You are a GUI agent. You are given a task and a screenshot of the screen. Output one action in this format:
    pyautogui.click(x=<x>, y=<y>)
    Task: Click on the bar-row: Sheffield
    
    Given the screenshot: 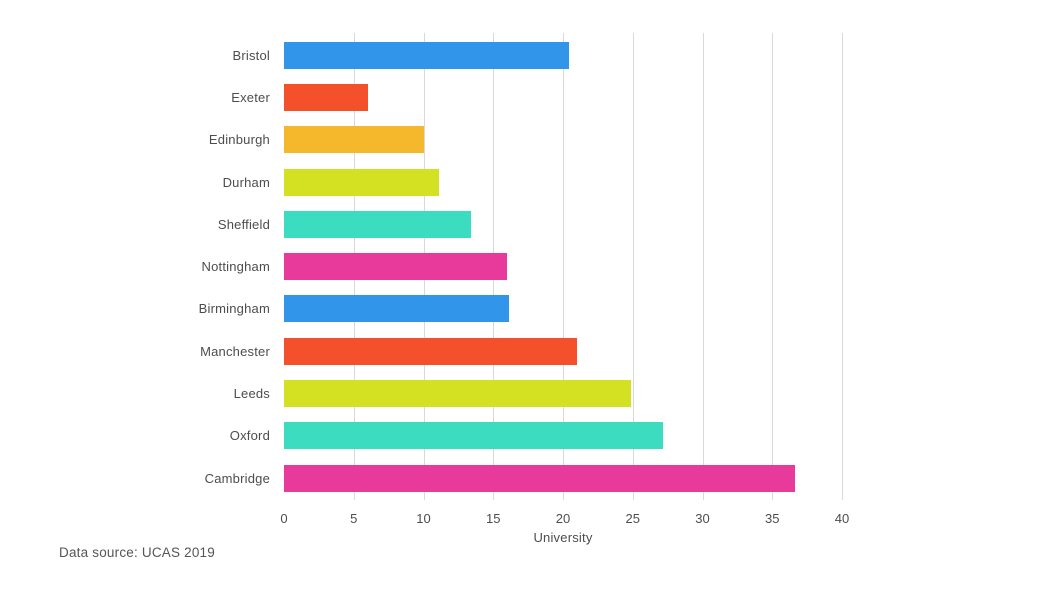 What is the action you would take?
    pyautogui.click(x=421, y=224)
    